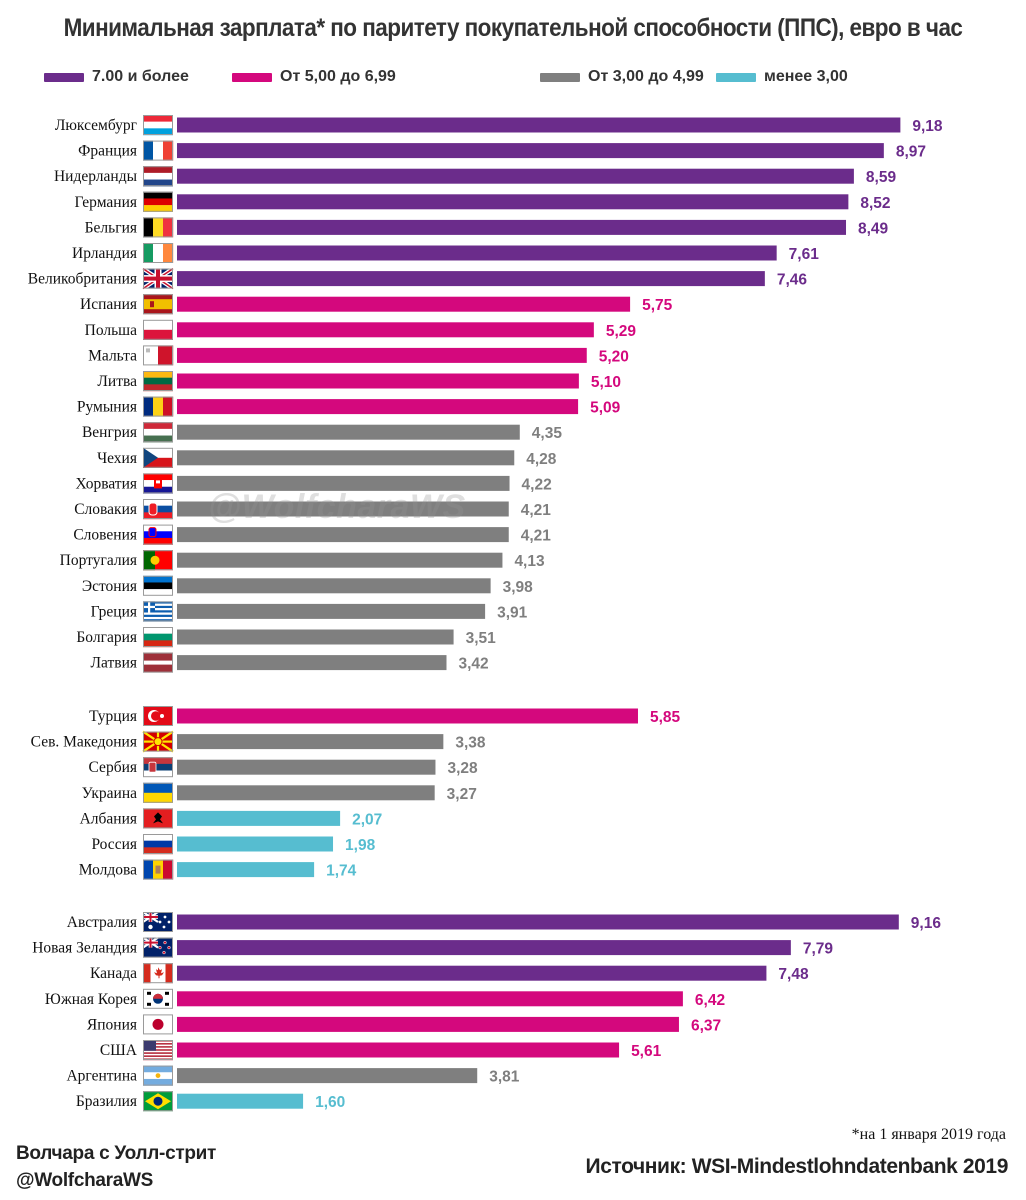 The width and height of the screenshot is (1026, 1200). What do you see at coordinates (108, 304) in the screenshot?
I see `category-label: Испания` at bounding box center [108, 304].